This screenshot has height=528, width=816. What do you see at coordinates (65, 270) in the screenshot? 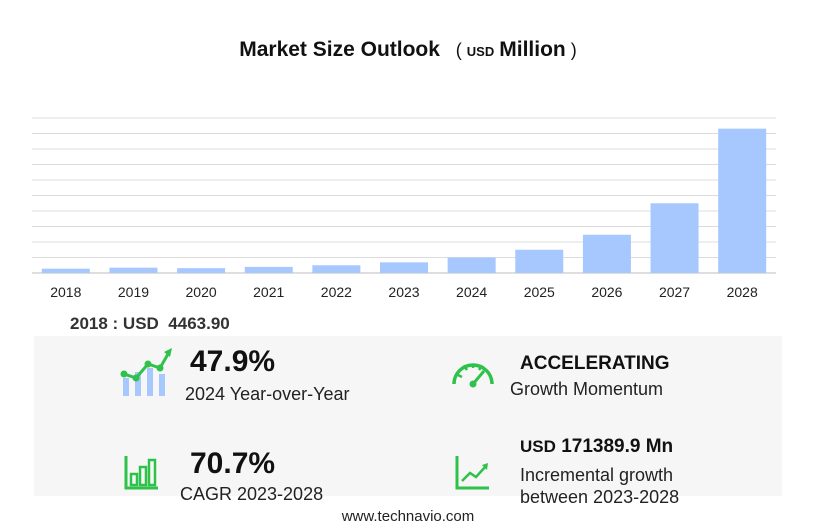
I see `bar-2018` at bounding box center [65, 270].